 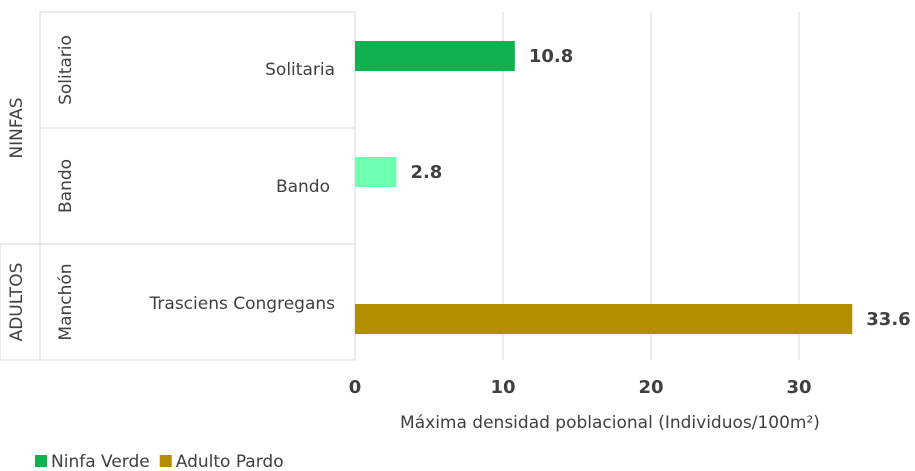 What do you see at coordinates (426, 172) in the screenshot?
I see `data-label: 2.8` at bounding box center [426, 172].